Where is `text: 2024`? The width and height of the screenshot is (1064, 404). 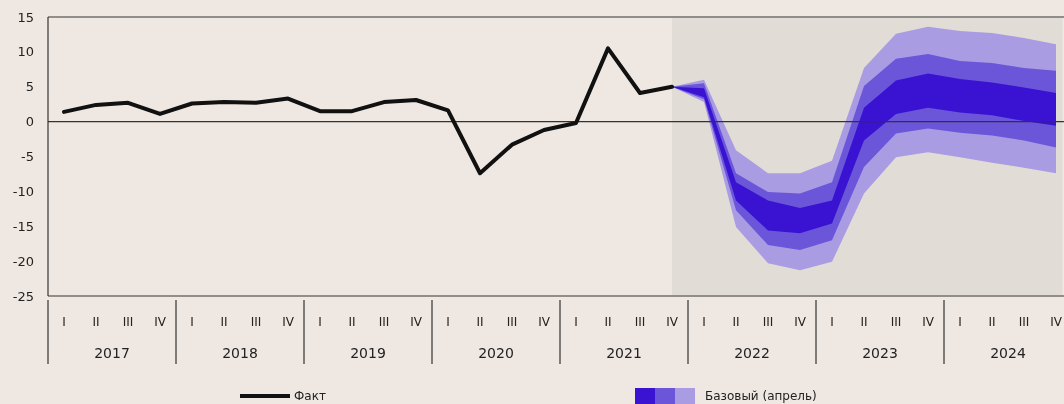 text: 2024 is located at coordinates (1008, 353).